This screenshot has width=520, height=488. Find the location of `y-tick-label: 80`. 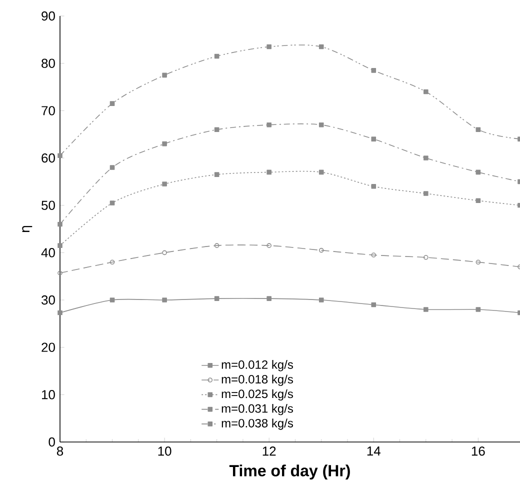

y-tick-label: 80 is located at coordinates (48, 63).